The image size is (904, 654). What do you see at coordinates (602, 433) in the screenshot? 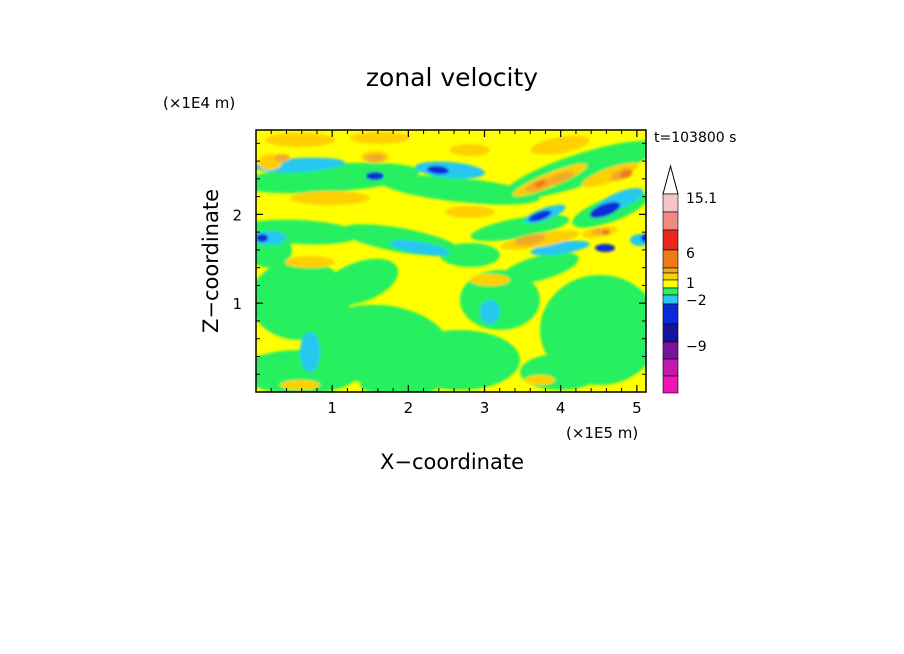
I see `x-axis-unit: (×1E5 m)` at bounding box center [602, 433].